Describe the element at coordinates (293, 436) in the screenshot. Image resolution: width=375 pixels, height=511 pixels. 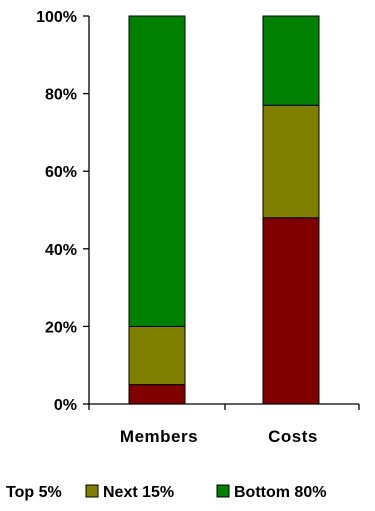
I see `x-category-label: Costs` at that location.